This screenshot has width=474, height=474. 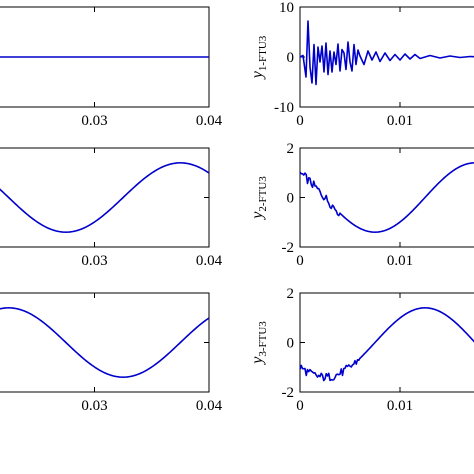 What do you see at coordinates (259, 198) in the screenshot?
I see `y-axis-label: y2-FTU3` at bounding box center [259, 198].